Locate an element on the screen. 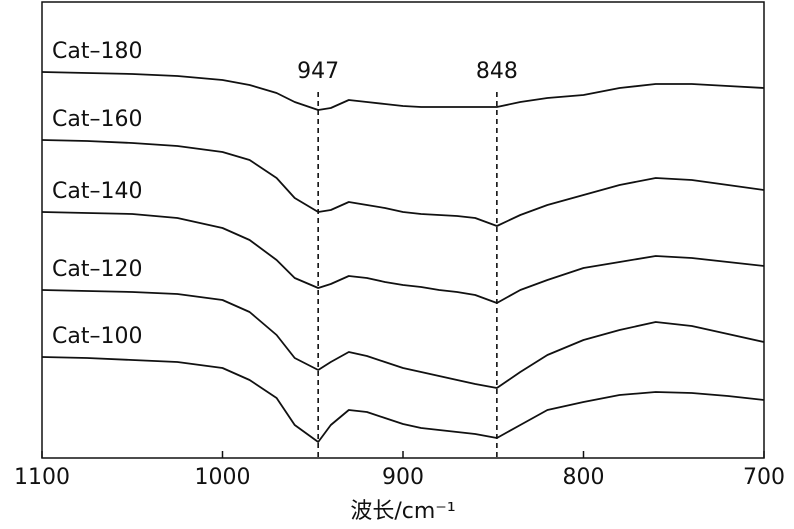 This screenshot has height=529, width=794. series-label: Cat–160 is located at coordinates (97, 119).